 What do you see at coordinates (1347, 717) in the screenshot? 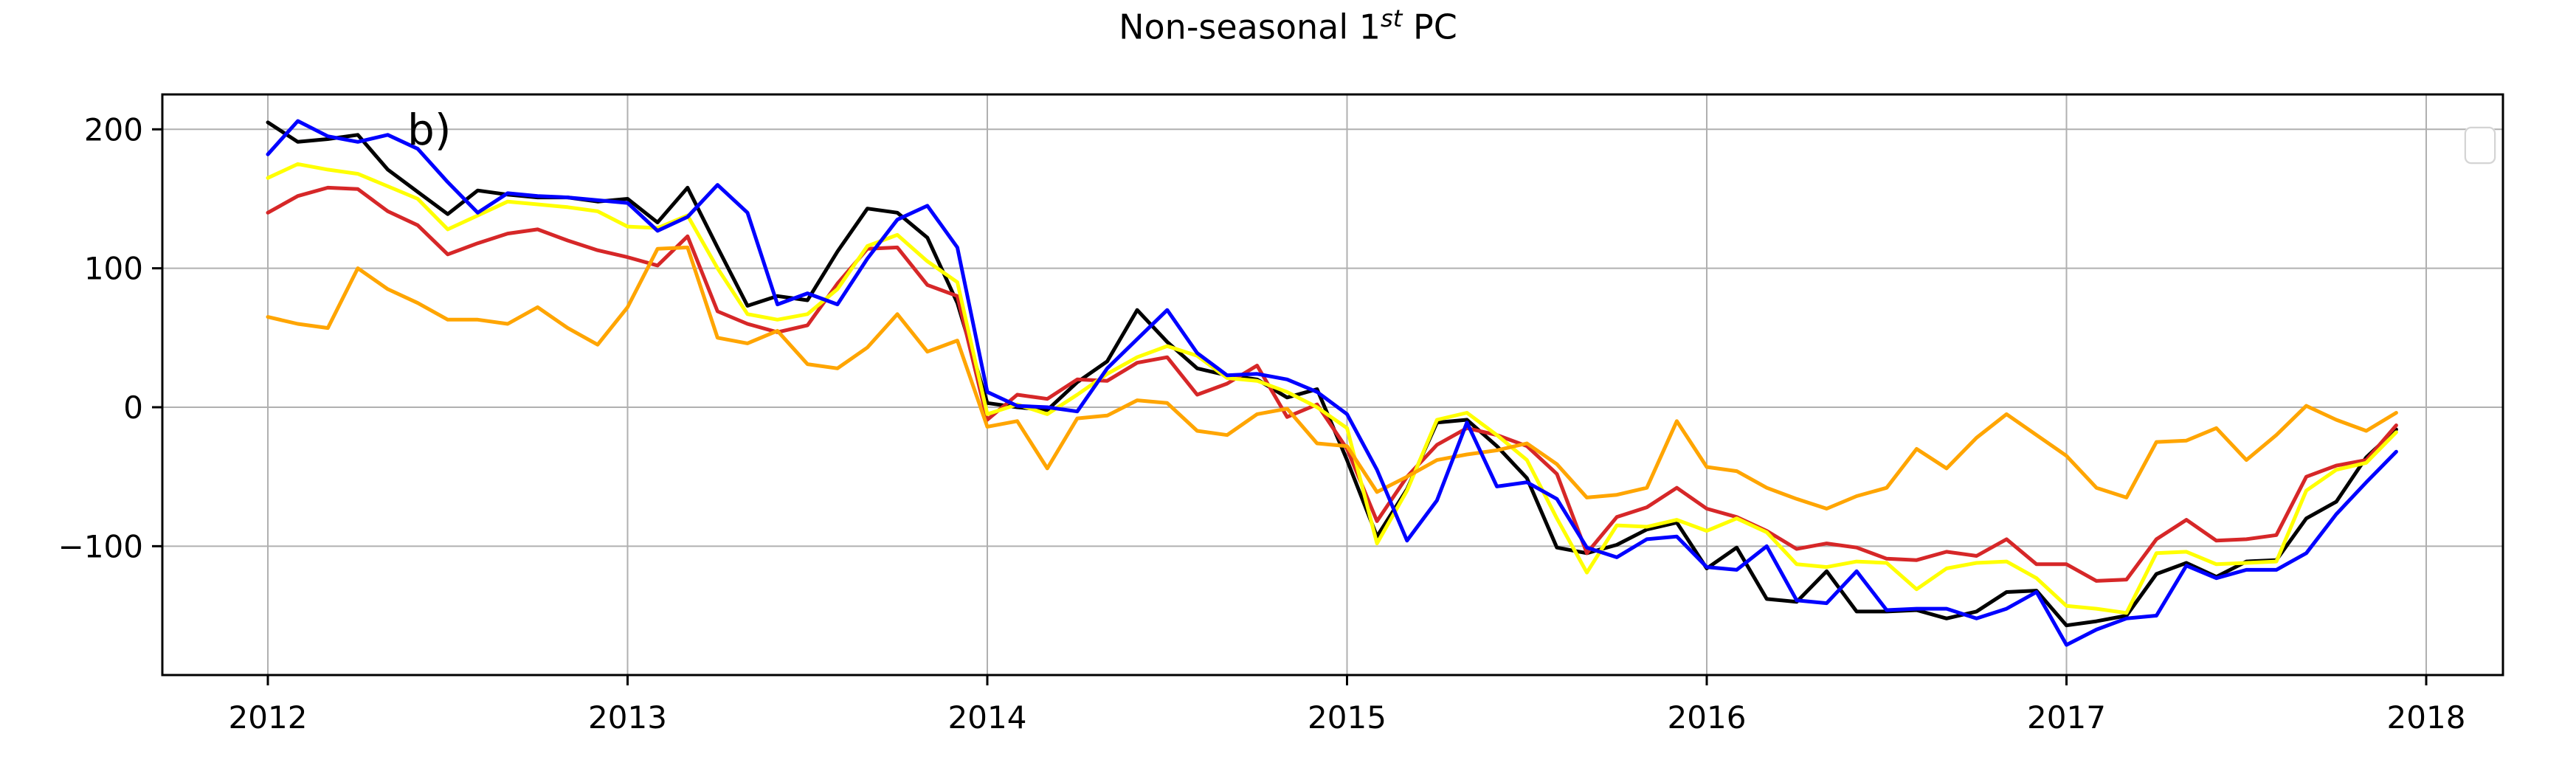
I see `x-tick-label: 2015` at bounding box center [1347, 717].